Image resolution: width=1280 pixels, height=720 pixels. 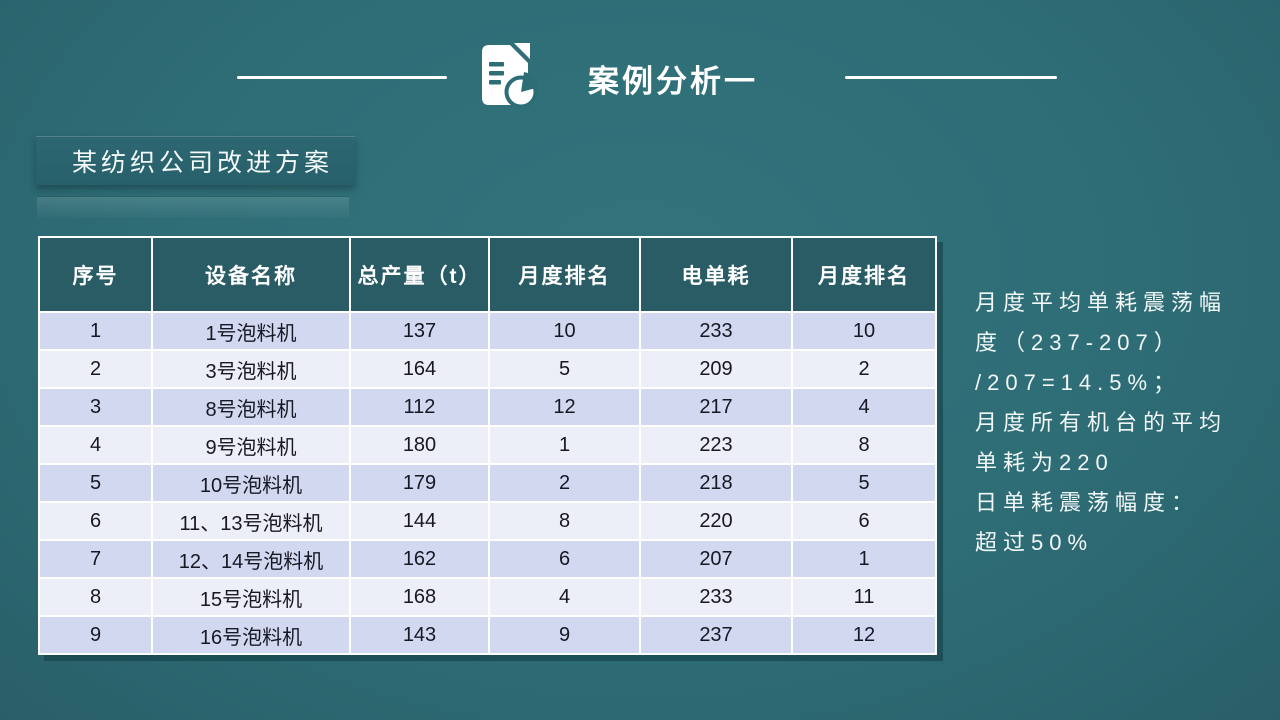 I want to click on table-row: 7 12、14号泡料机 162 6 207 1, so click(x=487, y=559).